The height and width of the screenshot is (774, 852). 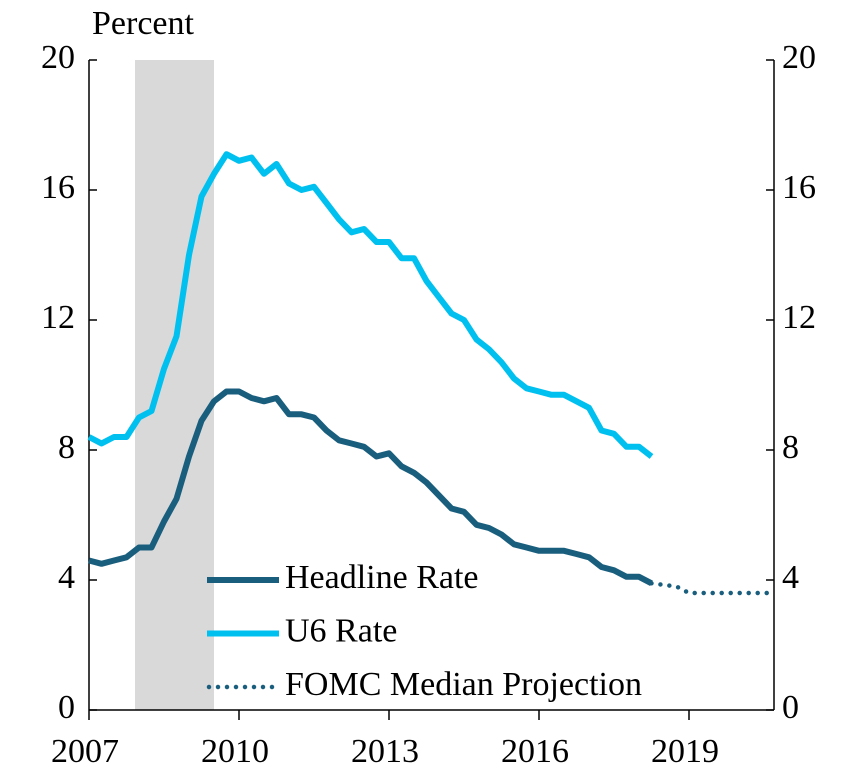 What do you see at coordinates (535, 751) in the screenshot?
I see `x-tick-label: 2016` at bounding box center [535, 751].